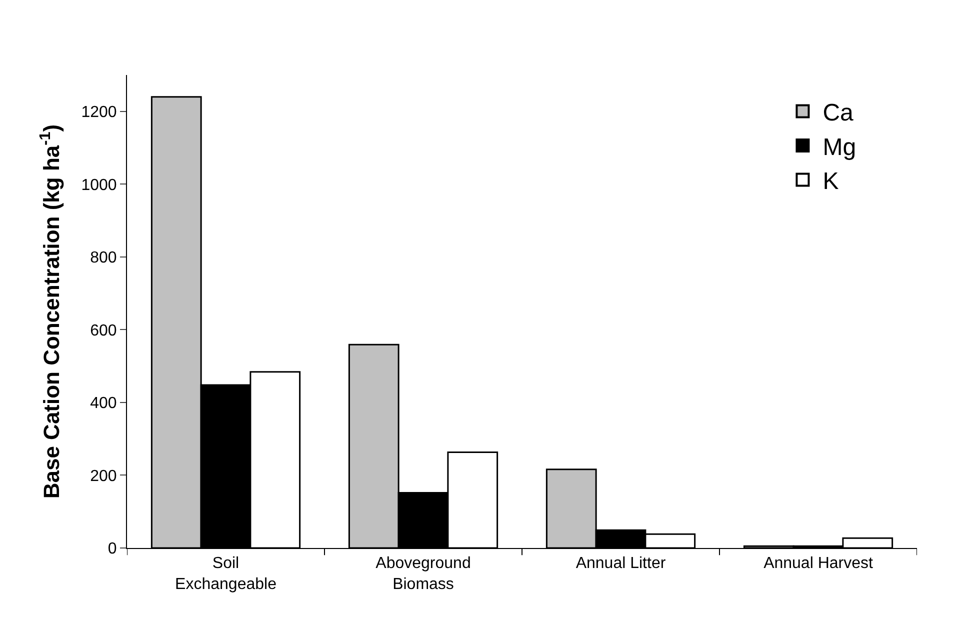  I want to click on legend-label: K, so click(830, 182).